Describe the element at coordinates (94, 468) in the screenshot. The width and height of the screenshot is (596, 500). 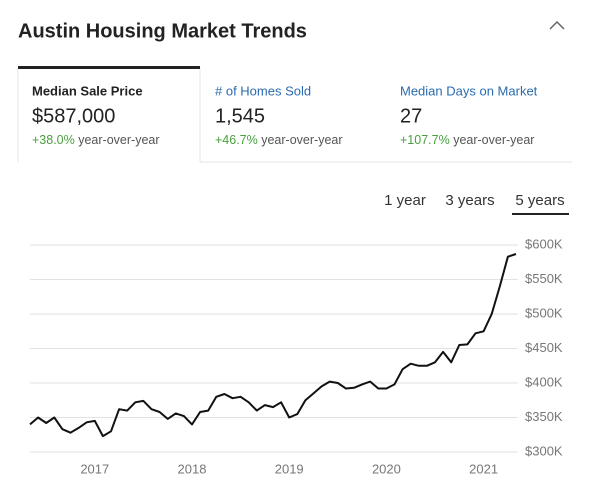
I see `x-tick-label: 2017` at that location.